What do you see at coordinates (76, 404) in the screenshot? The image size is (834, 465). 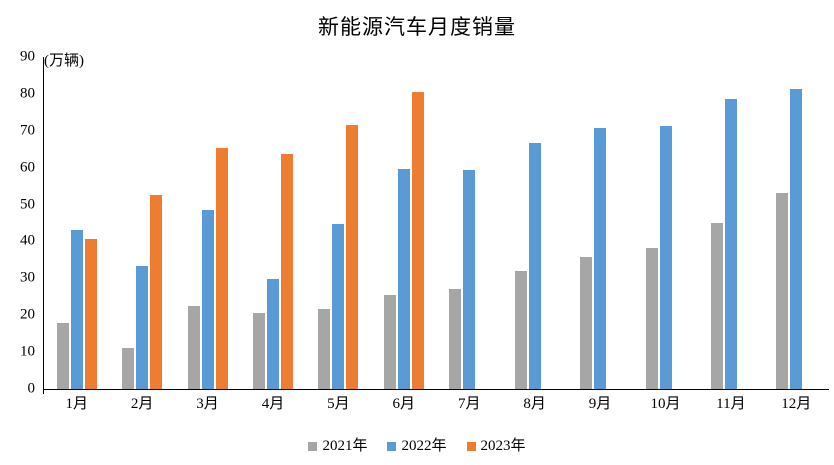 I see `x-axis-label: 1月` at bounding box center [76, 404].